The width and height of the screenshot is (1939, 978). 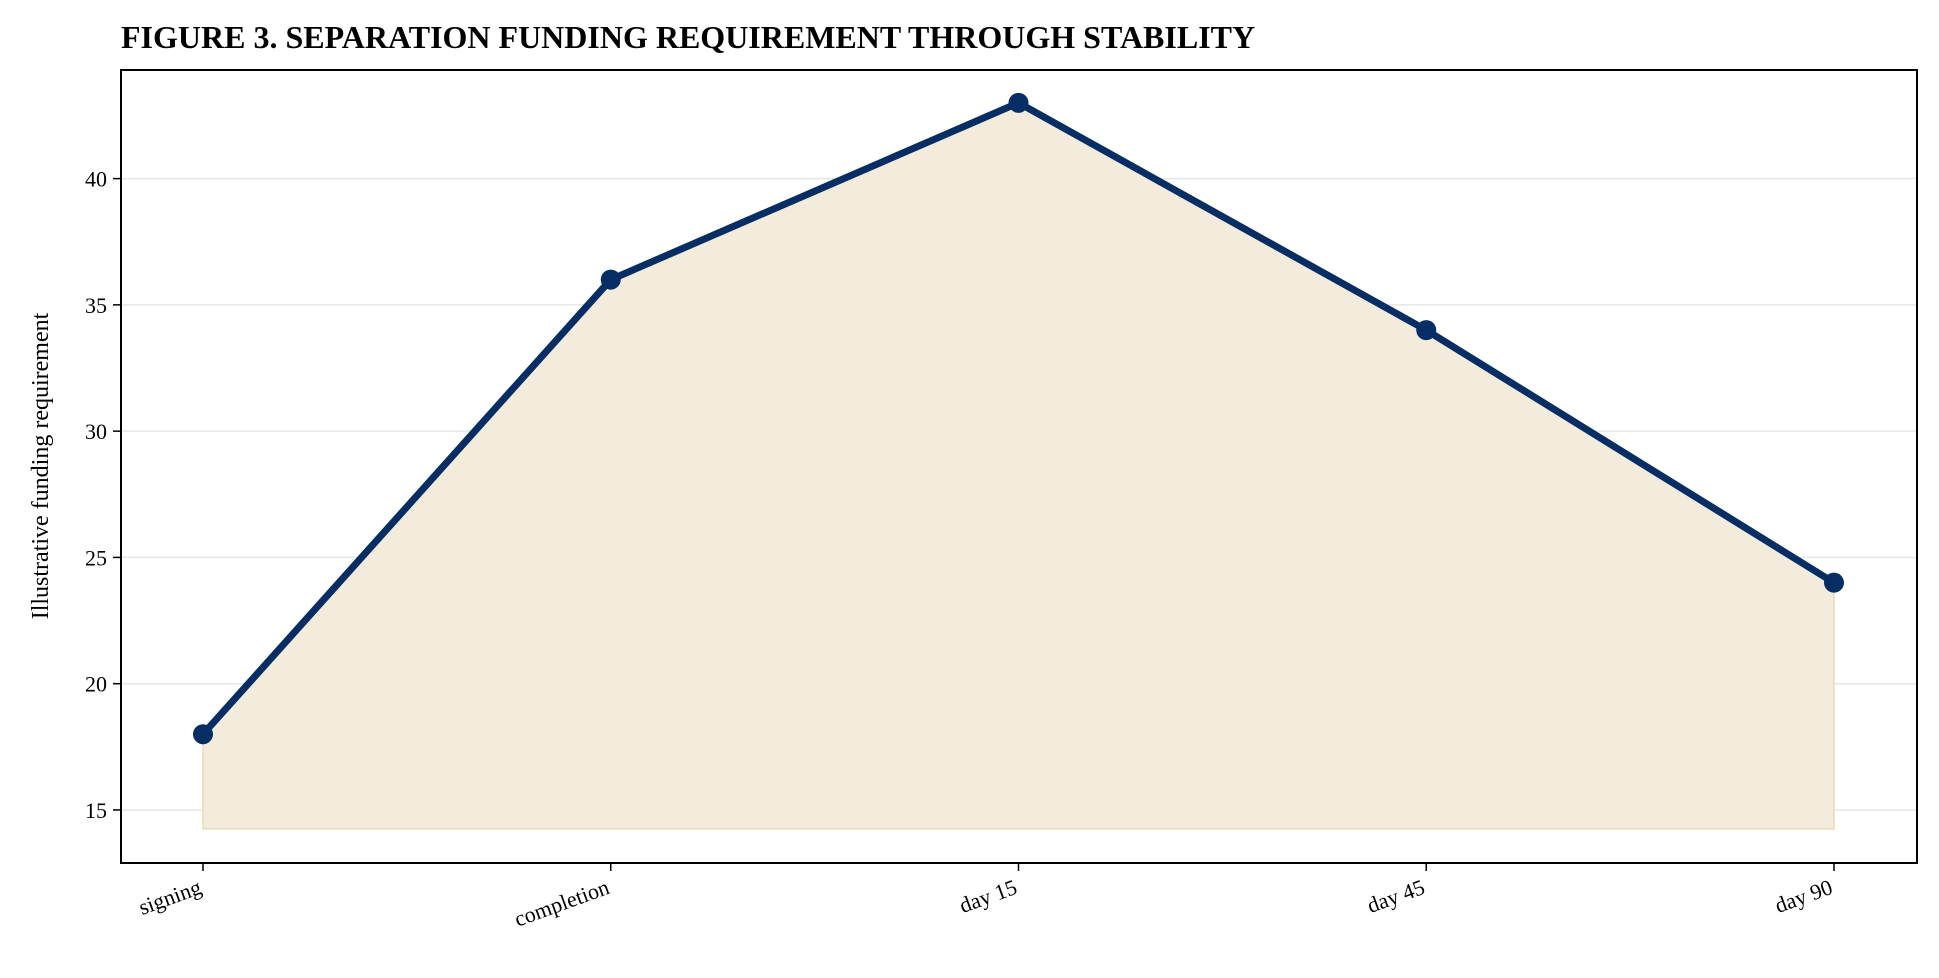 I want to click on y-axis-ticks: 15 20 25 30 35 40, so click(x=103, y=495).